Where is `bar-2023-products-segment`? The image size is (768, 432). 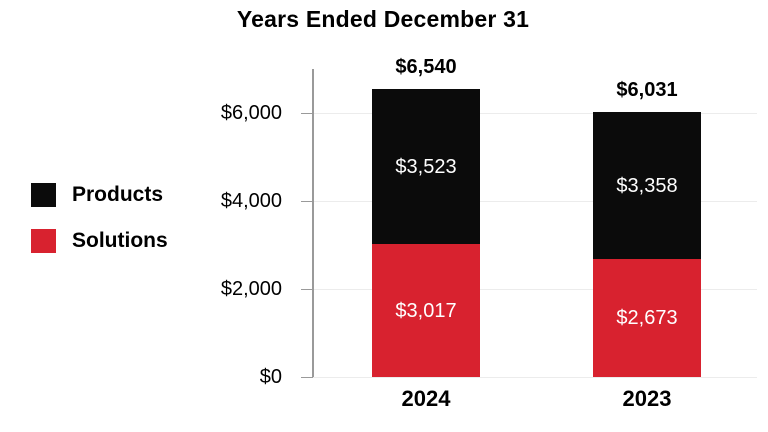
bar-2023-products-segment is located at coordinates (647, 185).